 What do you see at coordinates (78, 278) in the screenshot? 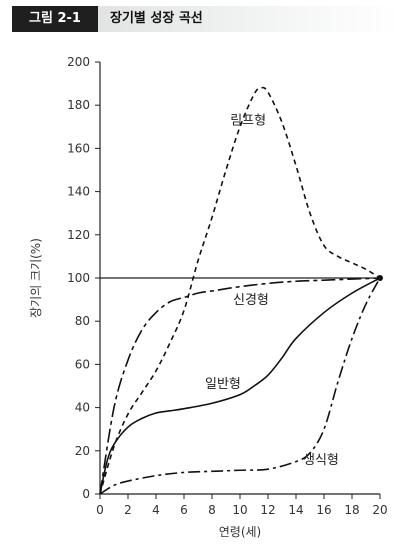
I see `y-tick-label: 100` at bounding box center [78, 278].